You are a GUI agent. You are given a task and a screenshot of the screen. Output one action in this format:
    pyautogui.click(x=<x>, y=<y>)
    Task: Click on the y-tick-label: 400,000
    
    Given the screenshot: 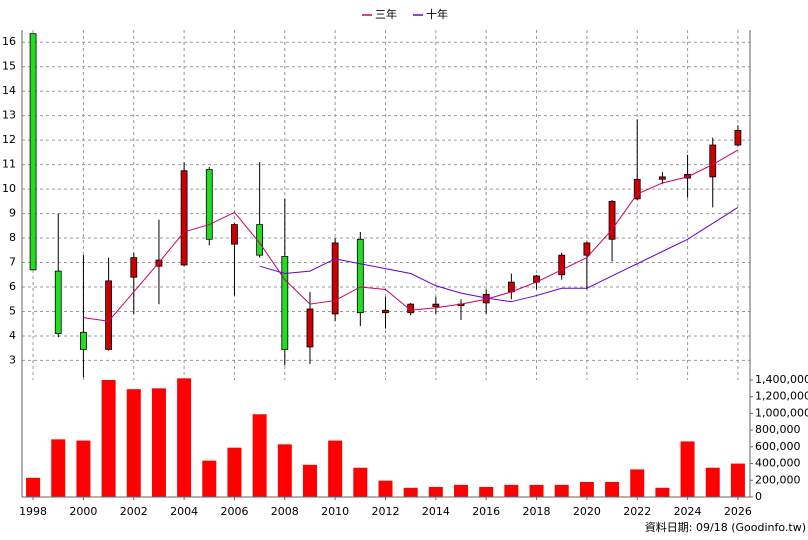 What is the action you would take?
    pyautogui.click(x=778, y=463)
    